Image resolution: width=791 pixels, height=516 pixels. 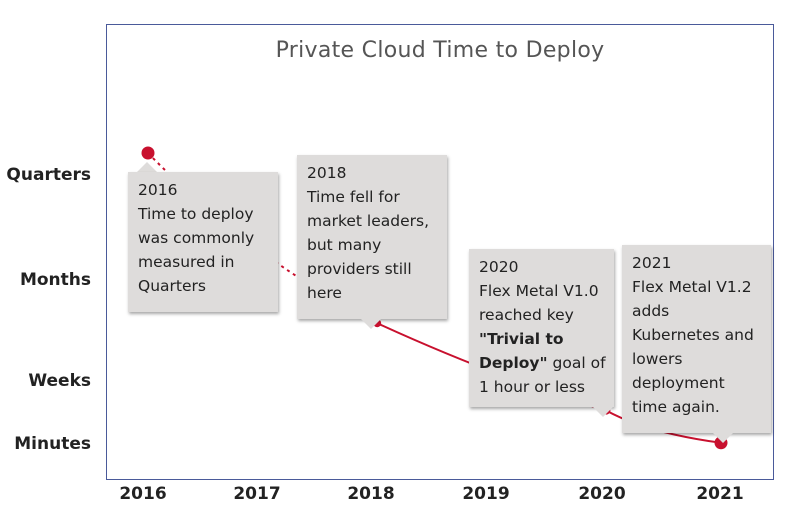 What do you see at coordinates (257, 494) in the screenshot?
I see `x-tick-2017: 2017` at bounding box center [257, 494].